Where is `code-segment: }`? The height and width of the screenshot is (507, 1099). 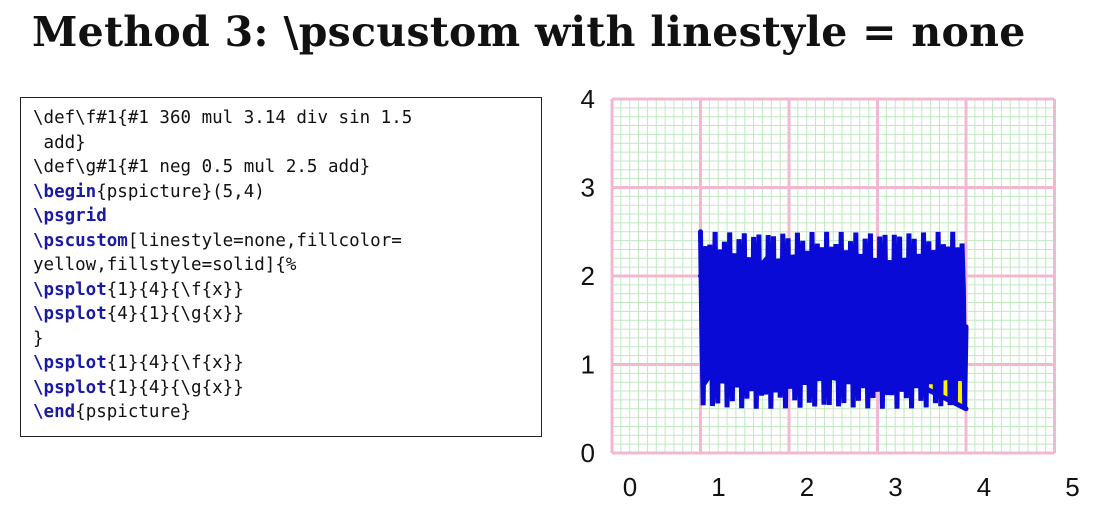 code-segment: } is located at coordinates (38, 338).